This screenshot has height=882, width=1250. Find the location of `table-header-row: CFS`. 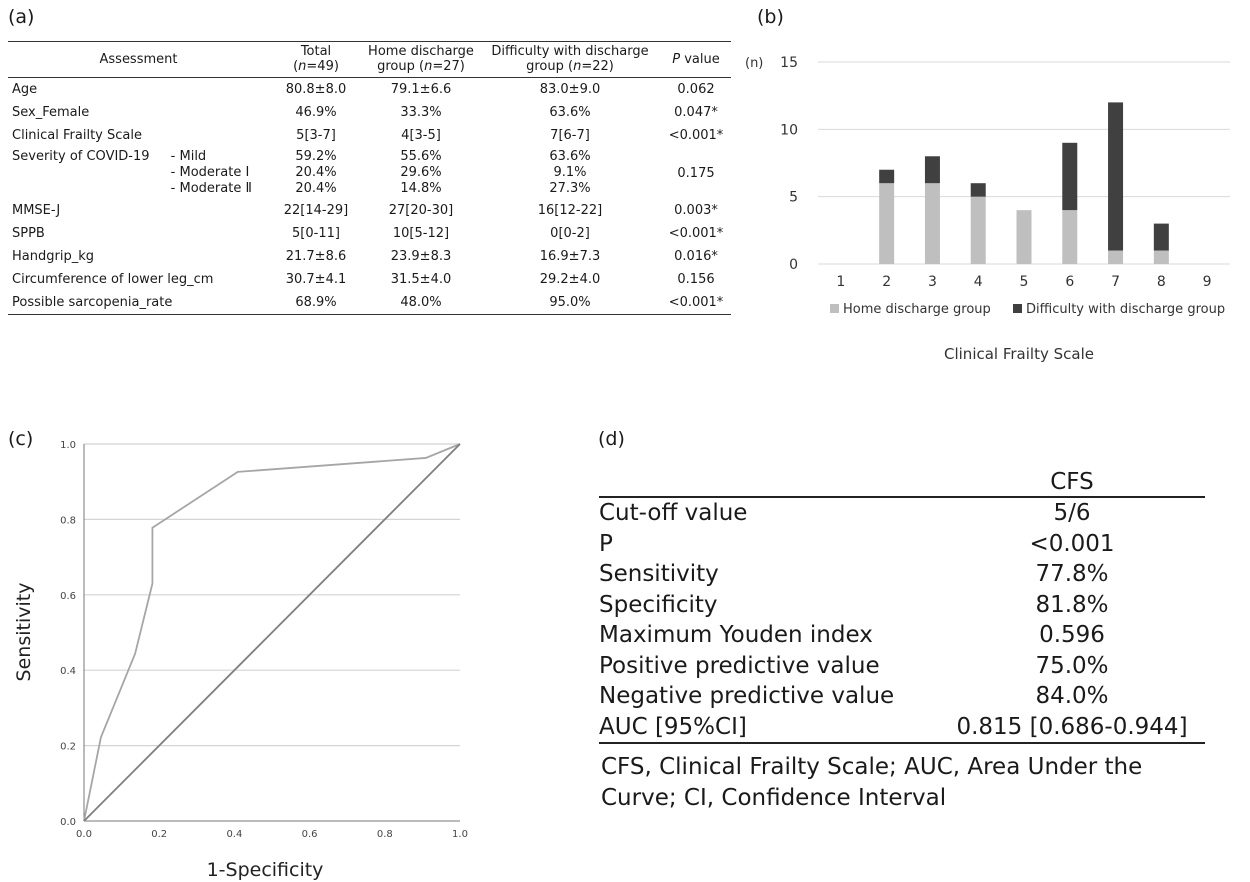

table-header-row: CFS is located at coordinates (902, 483).